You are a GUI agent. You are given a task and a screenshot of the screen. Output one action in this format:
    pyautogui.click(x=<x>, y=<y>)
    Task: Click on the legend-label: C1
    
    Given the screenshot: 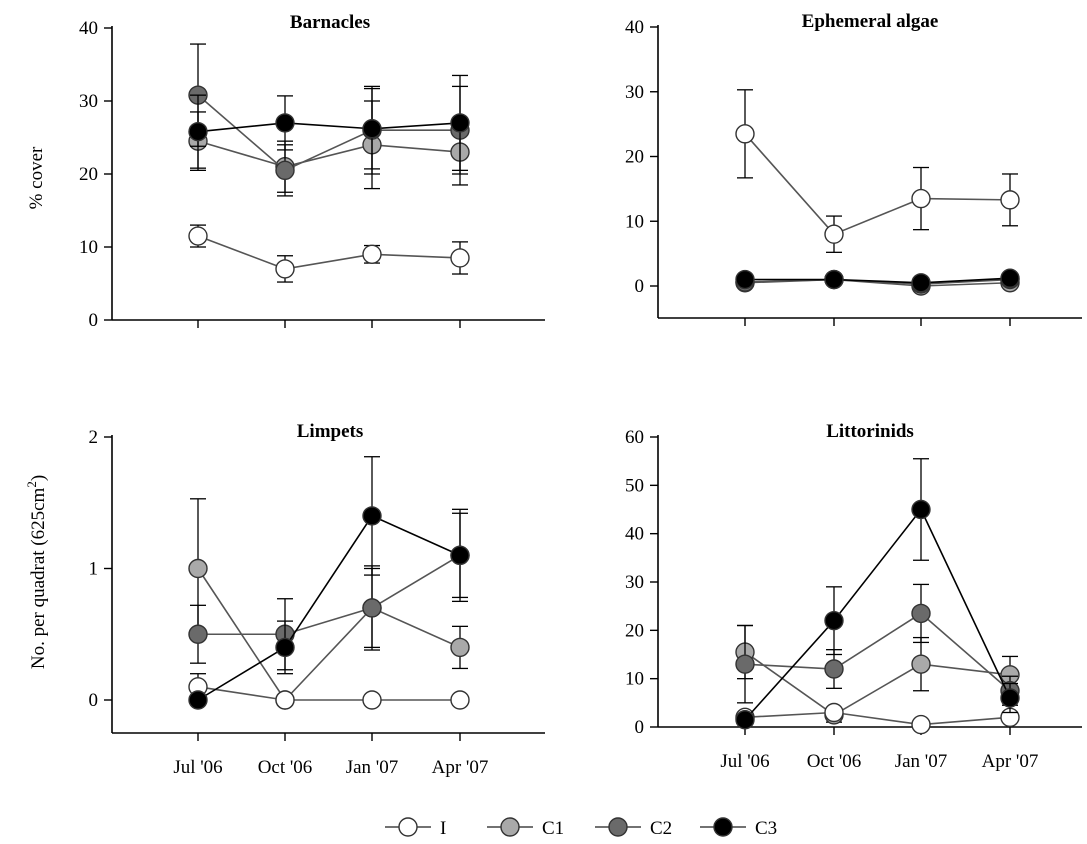 What is the action you would take?
    pyautogui.click(x=553, y=828)
    